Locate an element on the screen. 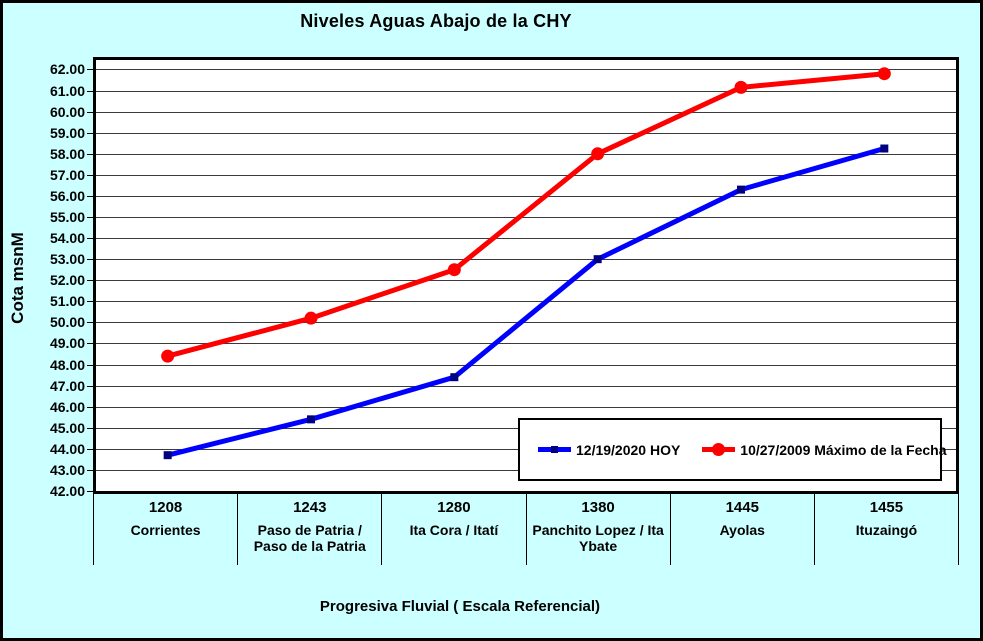 The image size is (983, 641). x-category-km: 1243 is located at coordinates (310, 507).